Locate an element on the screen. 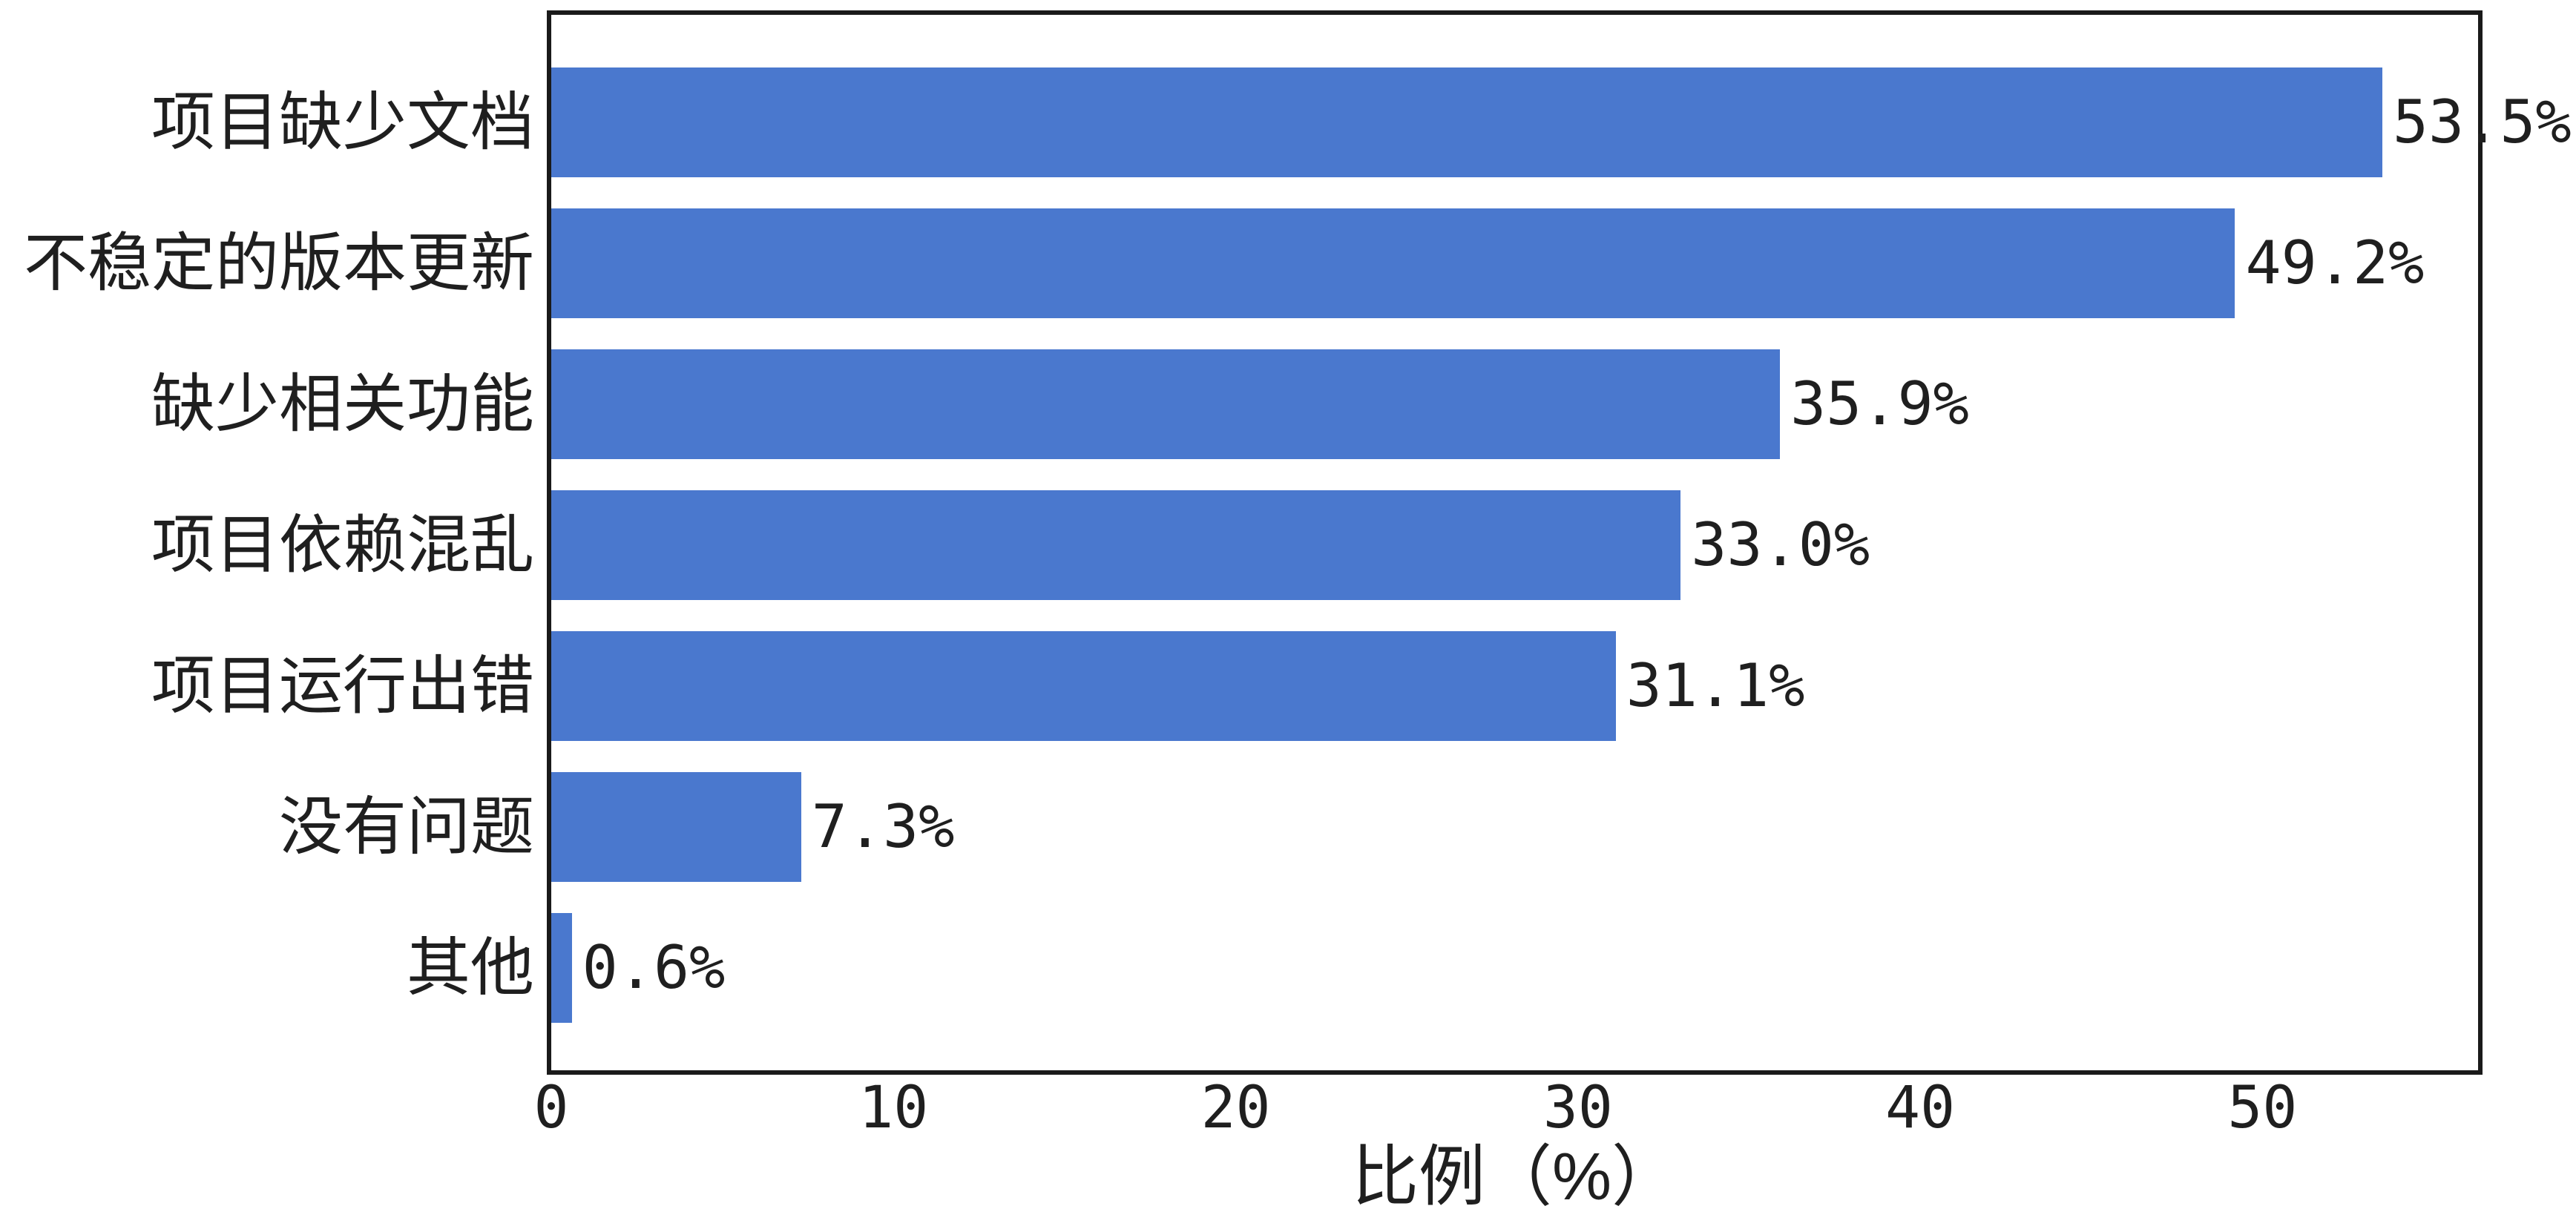 This screenshot has height=1229, width=2576. value-label: 53.5% is located at coordinates (2482, 122).